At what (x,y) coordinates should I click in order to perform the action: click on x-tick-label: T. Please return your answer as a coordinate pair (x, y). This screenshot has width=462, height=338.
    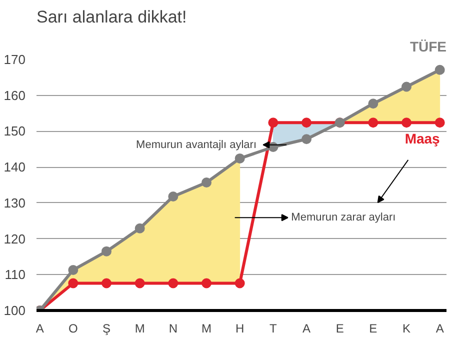
    Looking at the image, I should click on (274, 329).